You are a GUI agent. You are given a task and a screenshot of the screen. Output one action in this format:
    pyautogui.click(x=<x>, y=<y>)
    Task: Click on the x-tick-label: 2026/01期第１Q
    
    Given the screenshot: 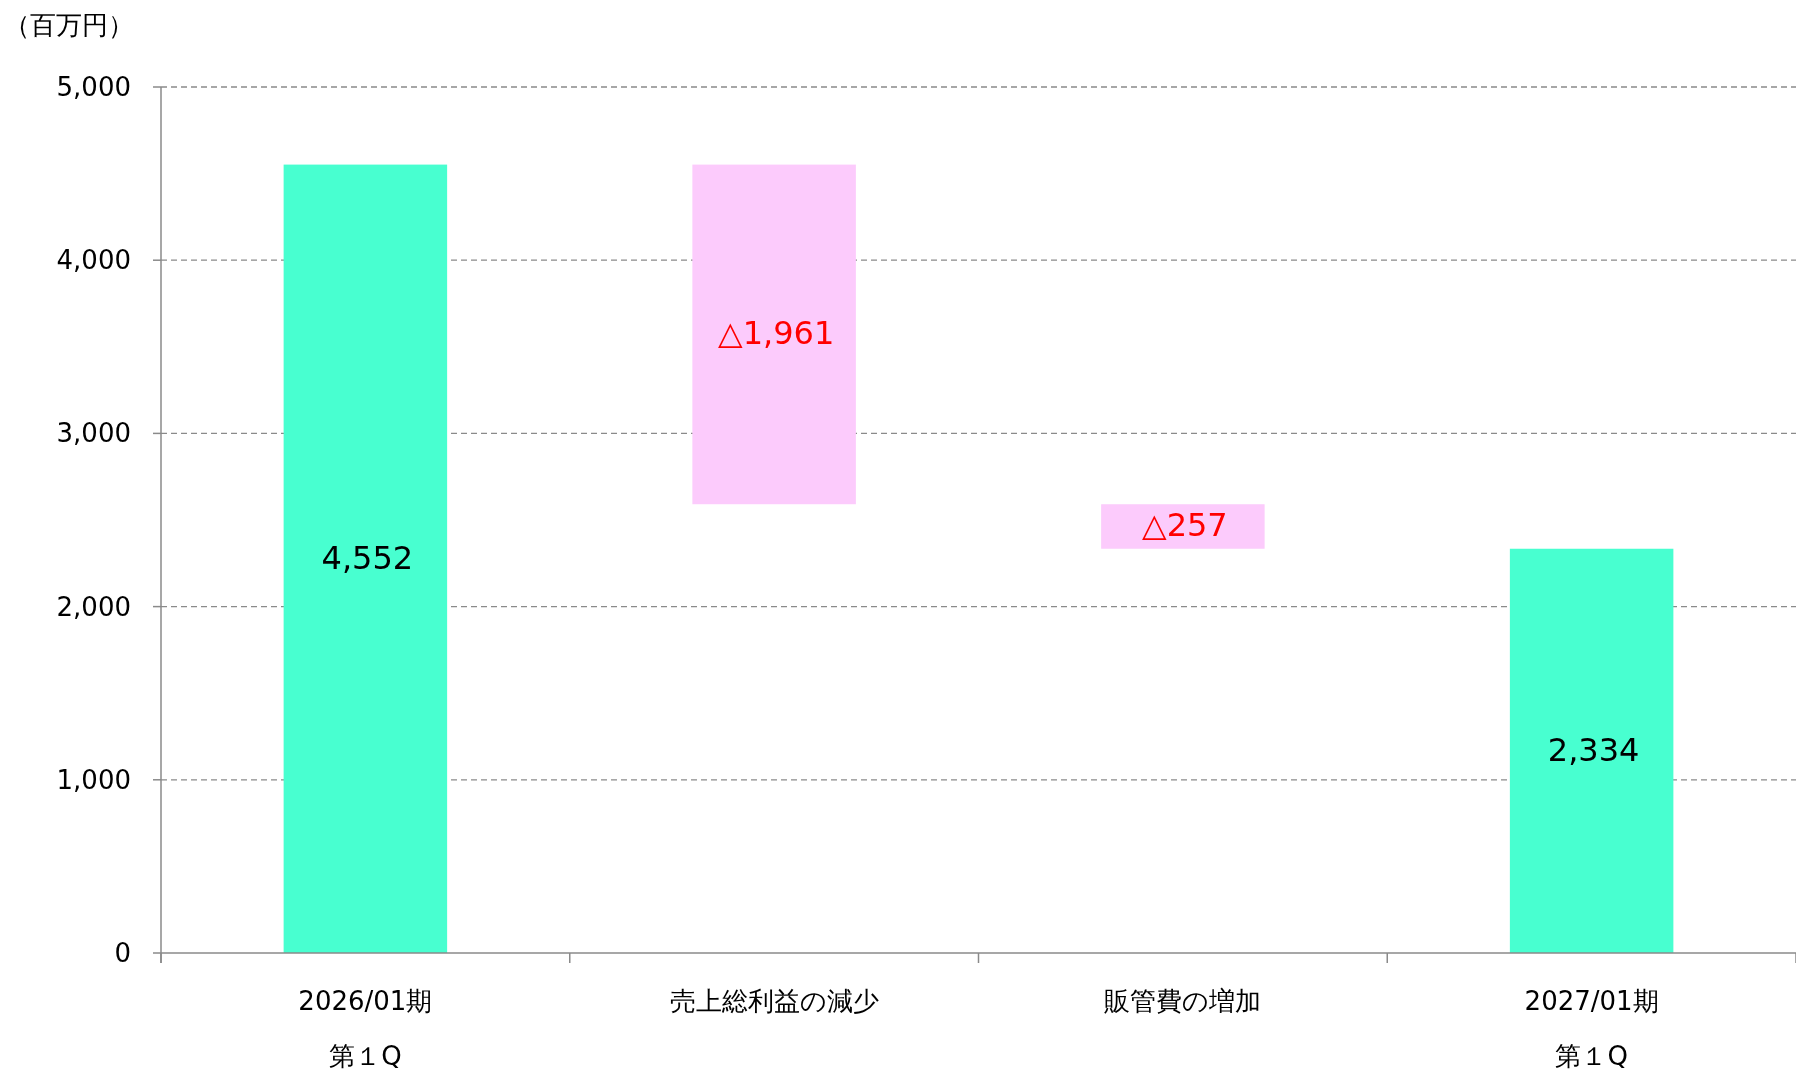 What is the action you would take?
    pyautogui.click(x=365, y=1028)
    